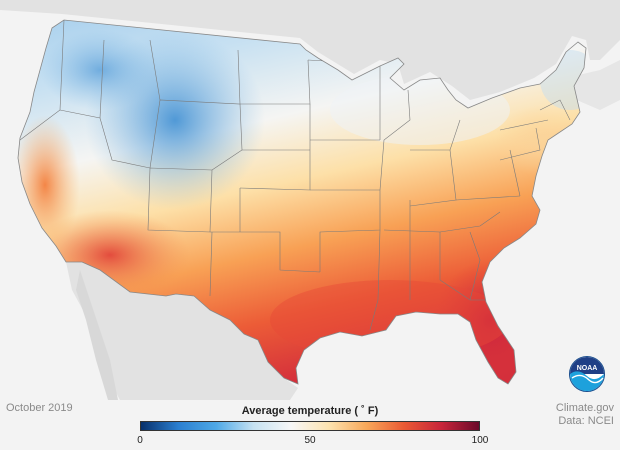 The height and width of the screenshot is (450, 620). What do you see at coordinates (39, 408) in the screenshot?
I see `date-label: October 2019` at bounding box center [39, 408].